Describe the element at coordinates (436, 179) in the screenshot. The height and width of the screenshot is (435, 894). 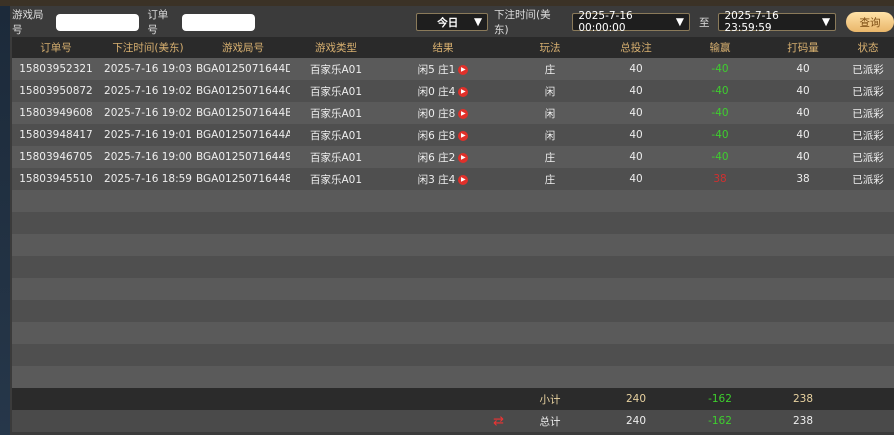
I see `cell-text: 闲3 庄4` at that location.